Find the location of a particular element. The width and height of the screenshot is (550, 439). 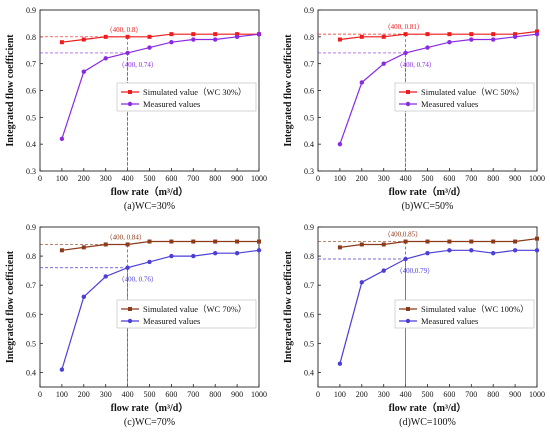

x-tick-label: 800 is located at coordinates (215, 394).